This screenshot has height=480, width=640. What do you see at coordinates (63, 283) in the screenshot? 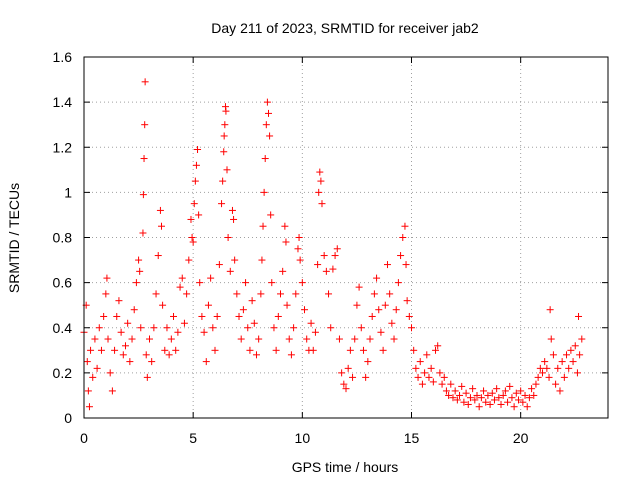
I see `y-tick-label: 0.6` at bounding box center [63, 283].